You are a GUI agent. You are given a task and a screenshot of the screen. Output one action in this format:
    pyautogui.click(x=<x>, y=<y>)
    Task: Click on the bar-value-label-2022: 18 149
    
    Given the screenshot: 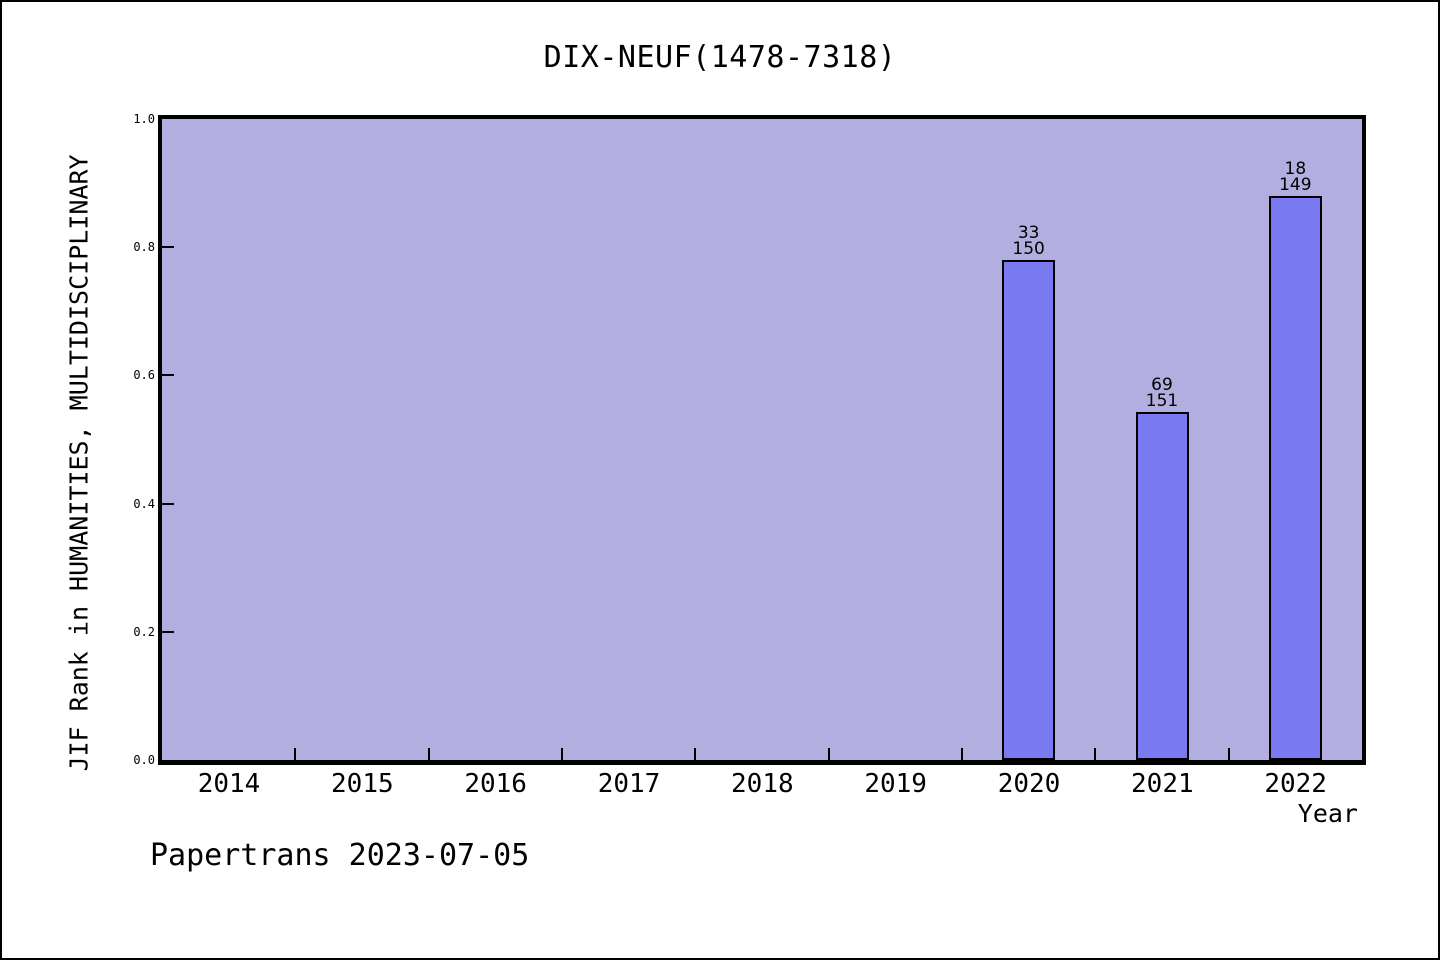 What is the action you would take?
    pyautogui.click(x=1295, y=177)
    